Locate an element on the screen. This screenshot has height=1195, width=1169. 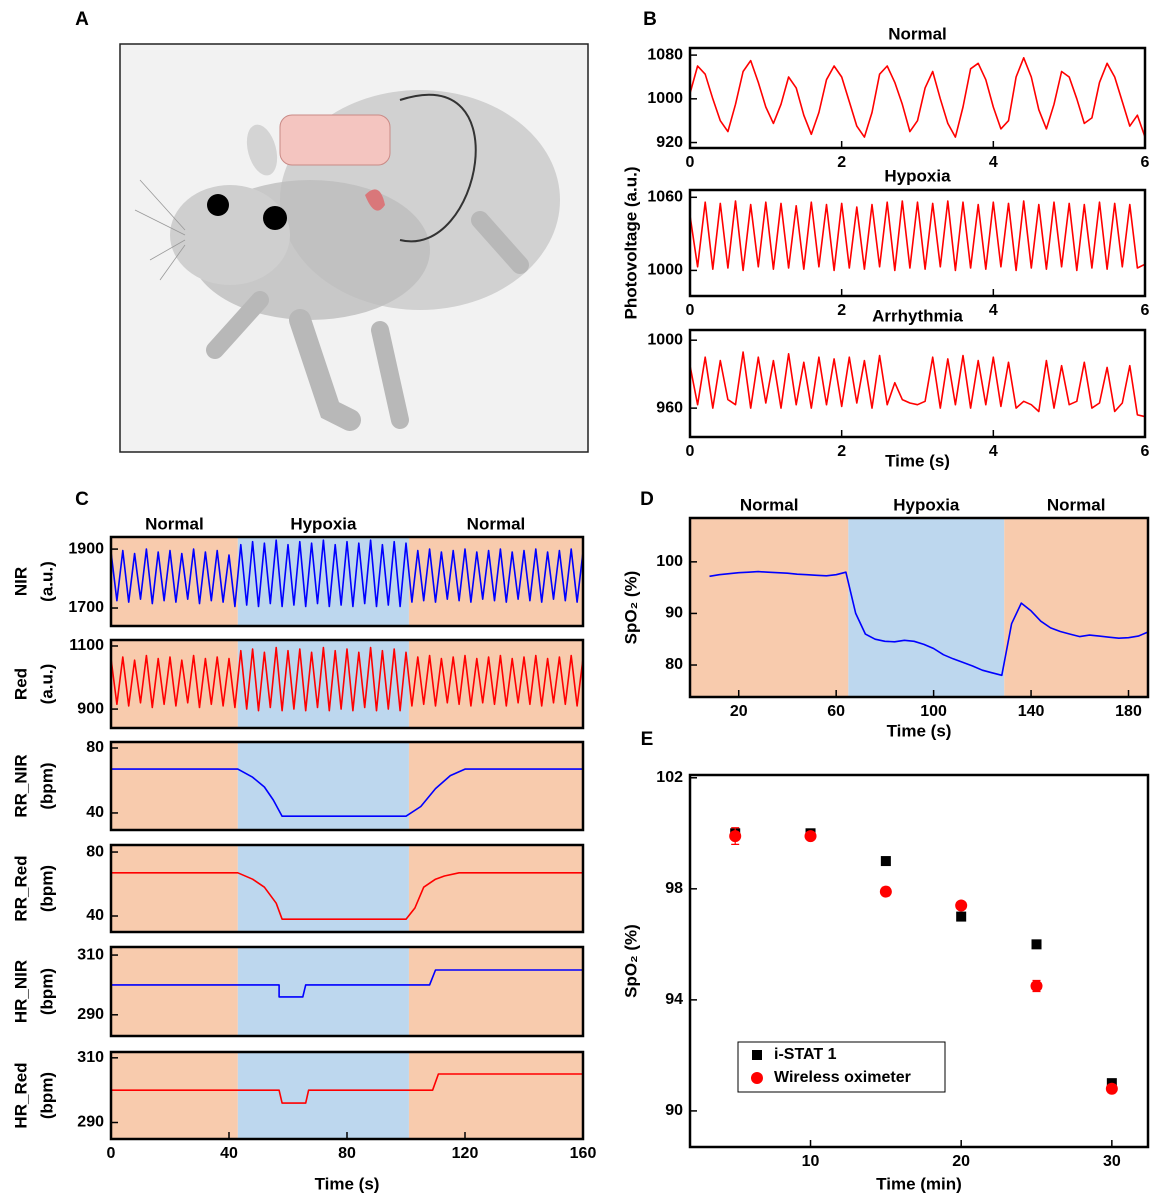
y-tick-label: 100 is located at coordinates (669, 561).